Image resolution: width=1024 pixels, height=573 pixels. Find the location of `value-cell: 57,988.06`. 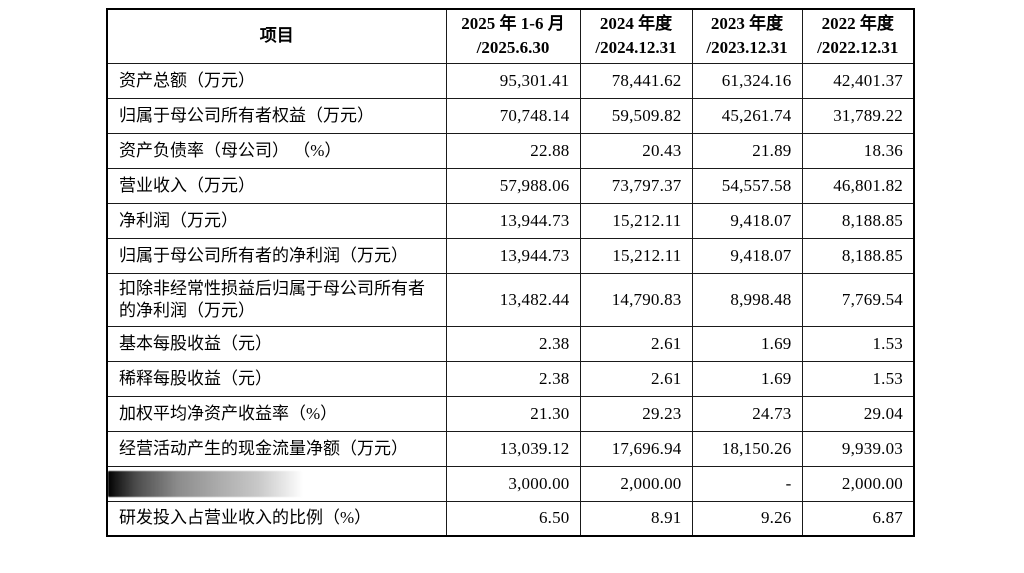

value-cell: 57,988.06 is located at coordinates (513, 185).